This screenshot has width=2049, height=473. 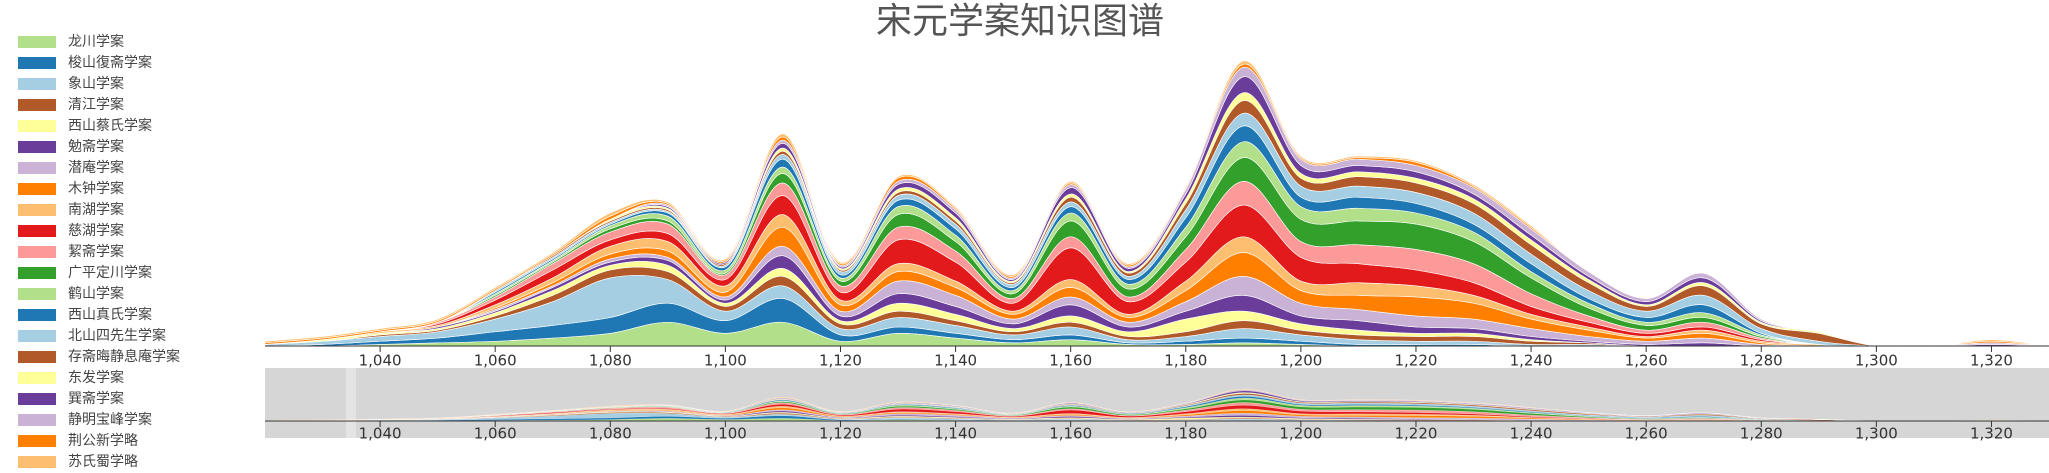 I want to click on legend-label: 木钟学案, so click(x=96, y=188).